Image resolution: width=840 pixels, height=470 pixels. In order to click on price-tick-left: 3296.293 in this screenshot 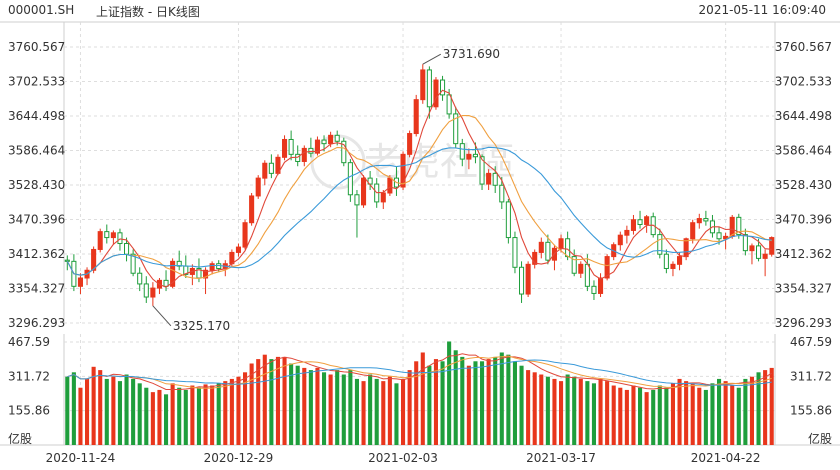, I will do `click(36, 323)`.